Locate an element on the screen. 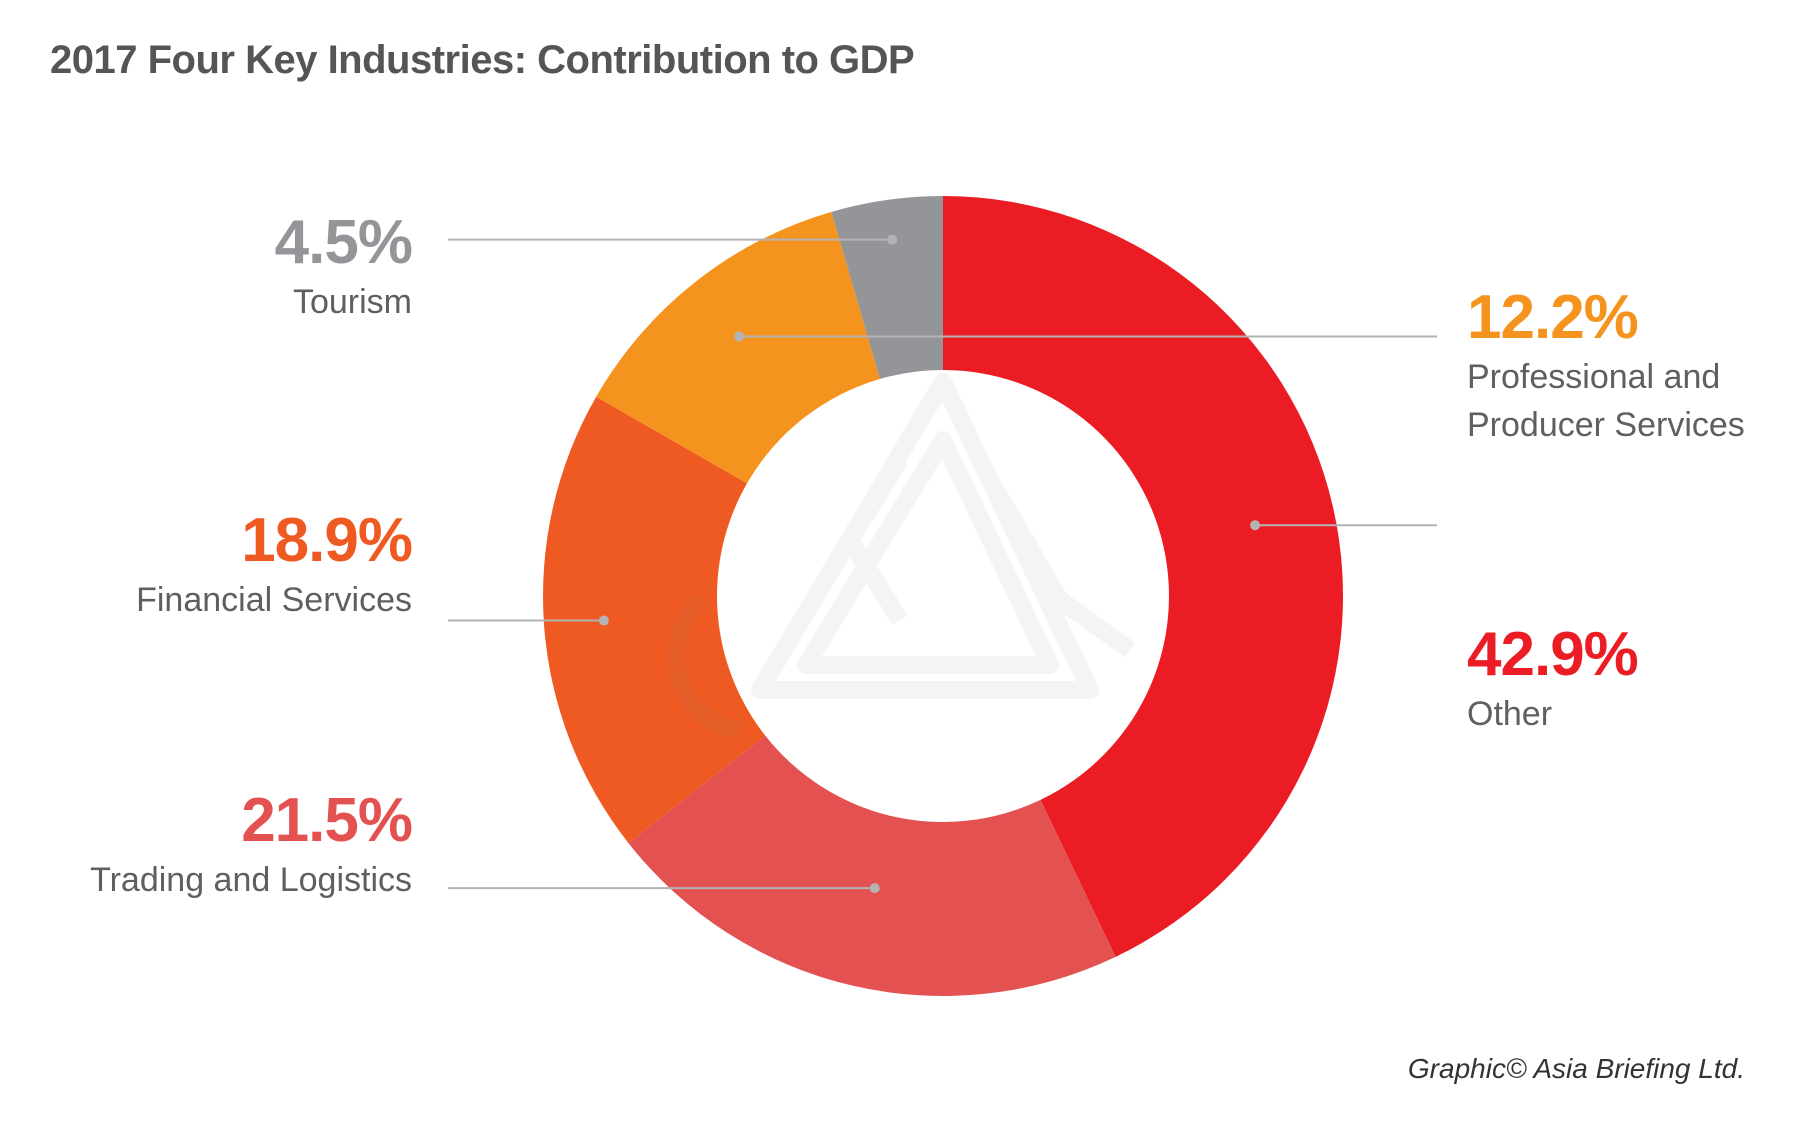 This screenshot has height=1132, width=1800. tourism-label: Tourism is located at coordinates (352, 302).